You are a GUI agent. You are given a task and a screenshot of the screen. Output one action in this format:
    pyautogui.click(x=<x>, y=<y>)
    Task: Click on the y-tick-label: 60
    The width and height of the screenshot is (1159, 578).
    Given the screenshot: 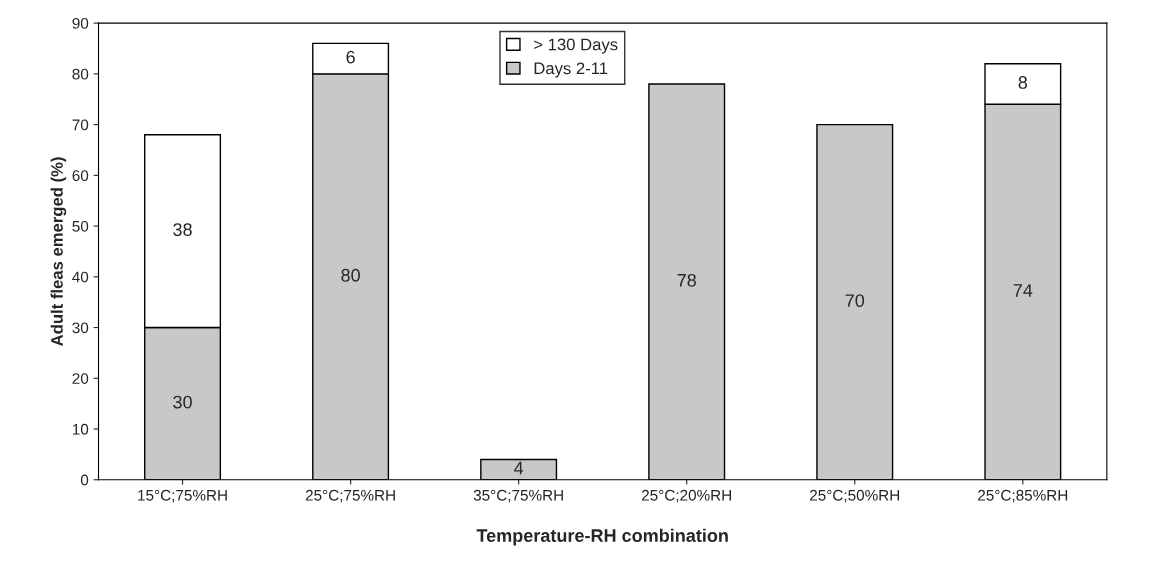 What is the action you would take?
    pyautogui.click(x=80, y=176)
    